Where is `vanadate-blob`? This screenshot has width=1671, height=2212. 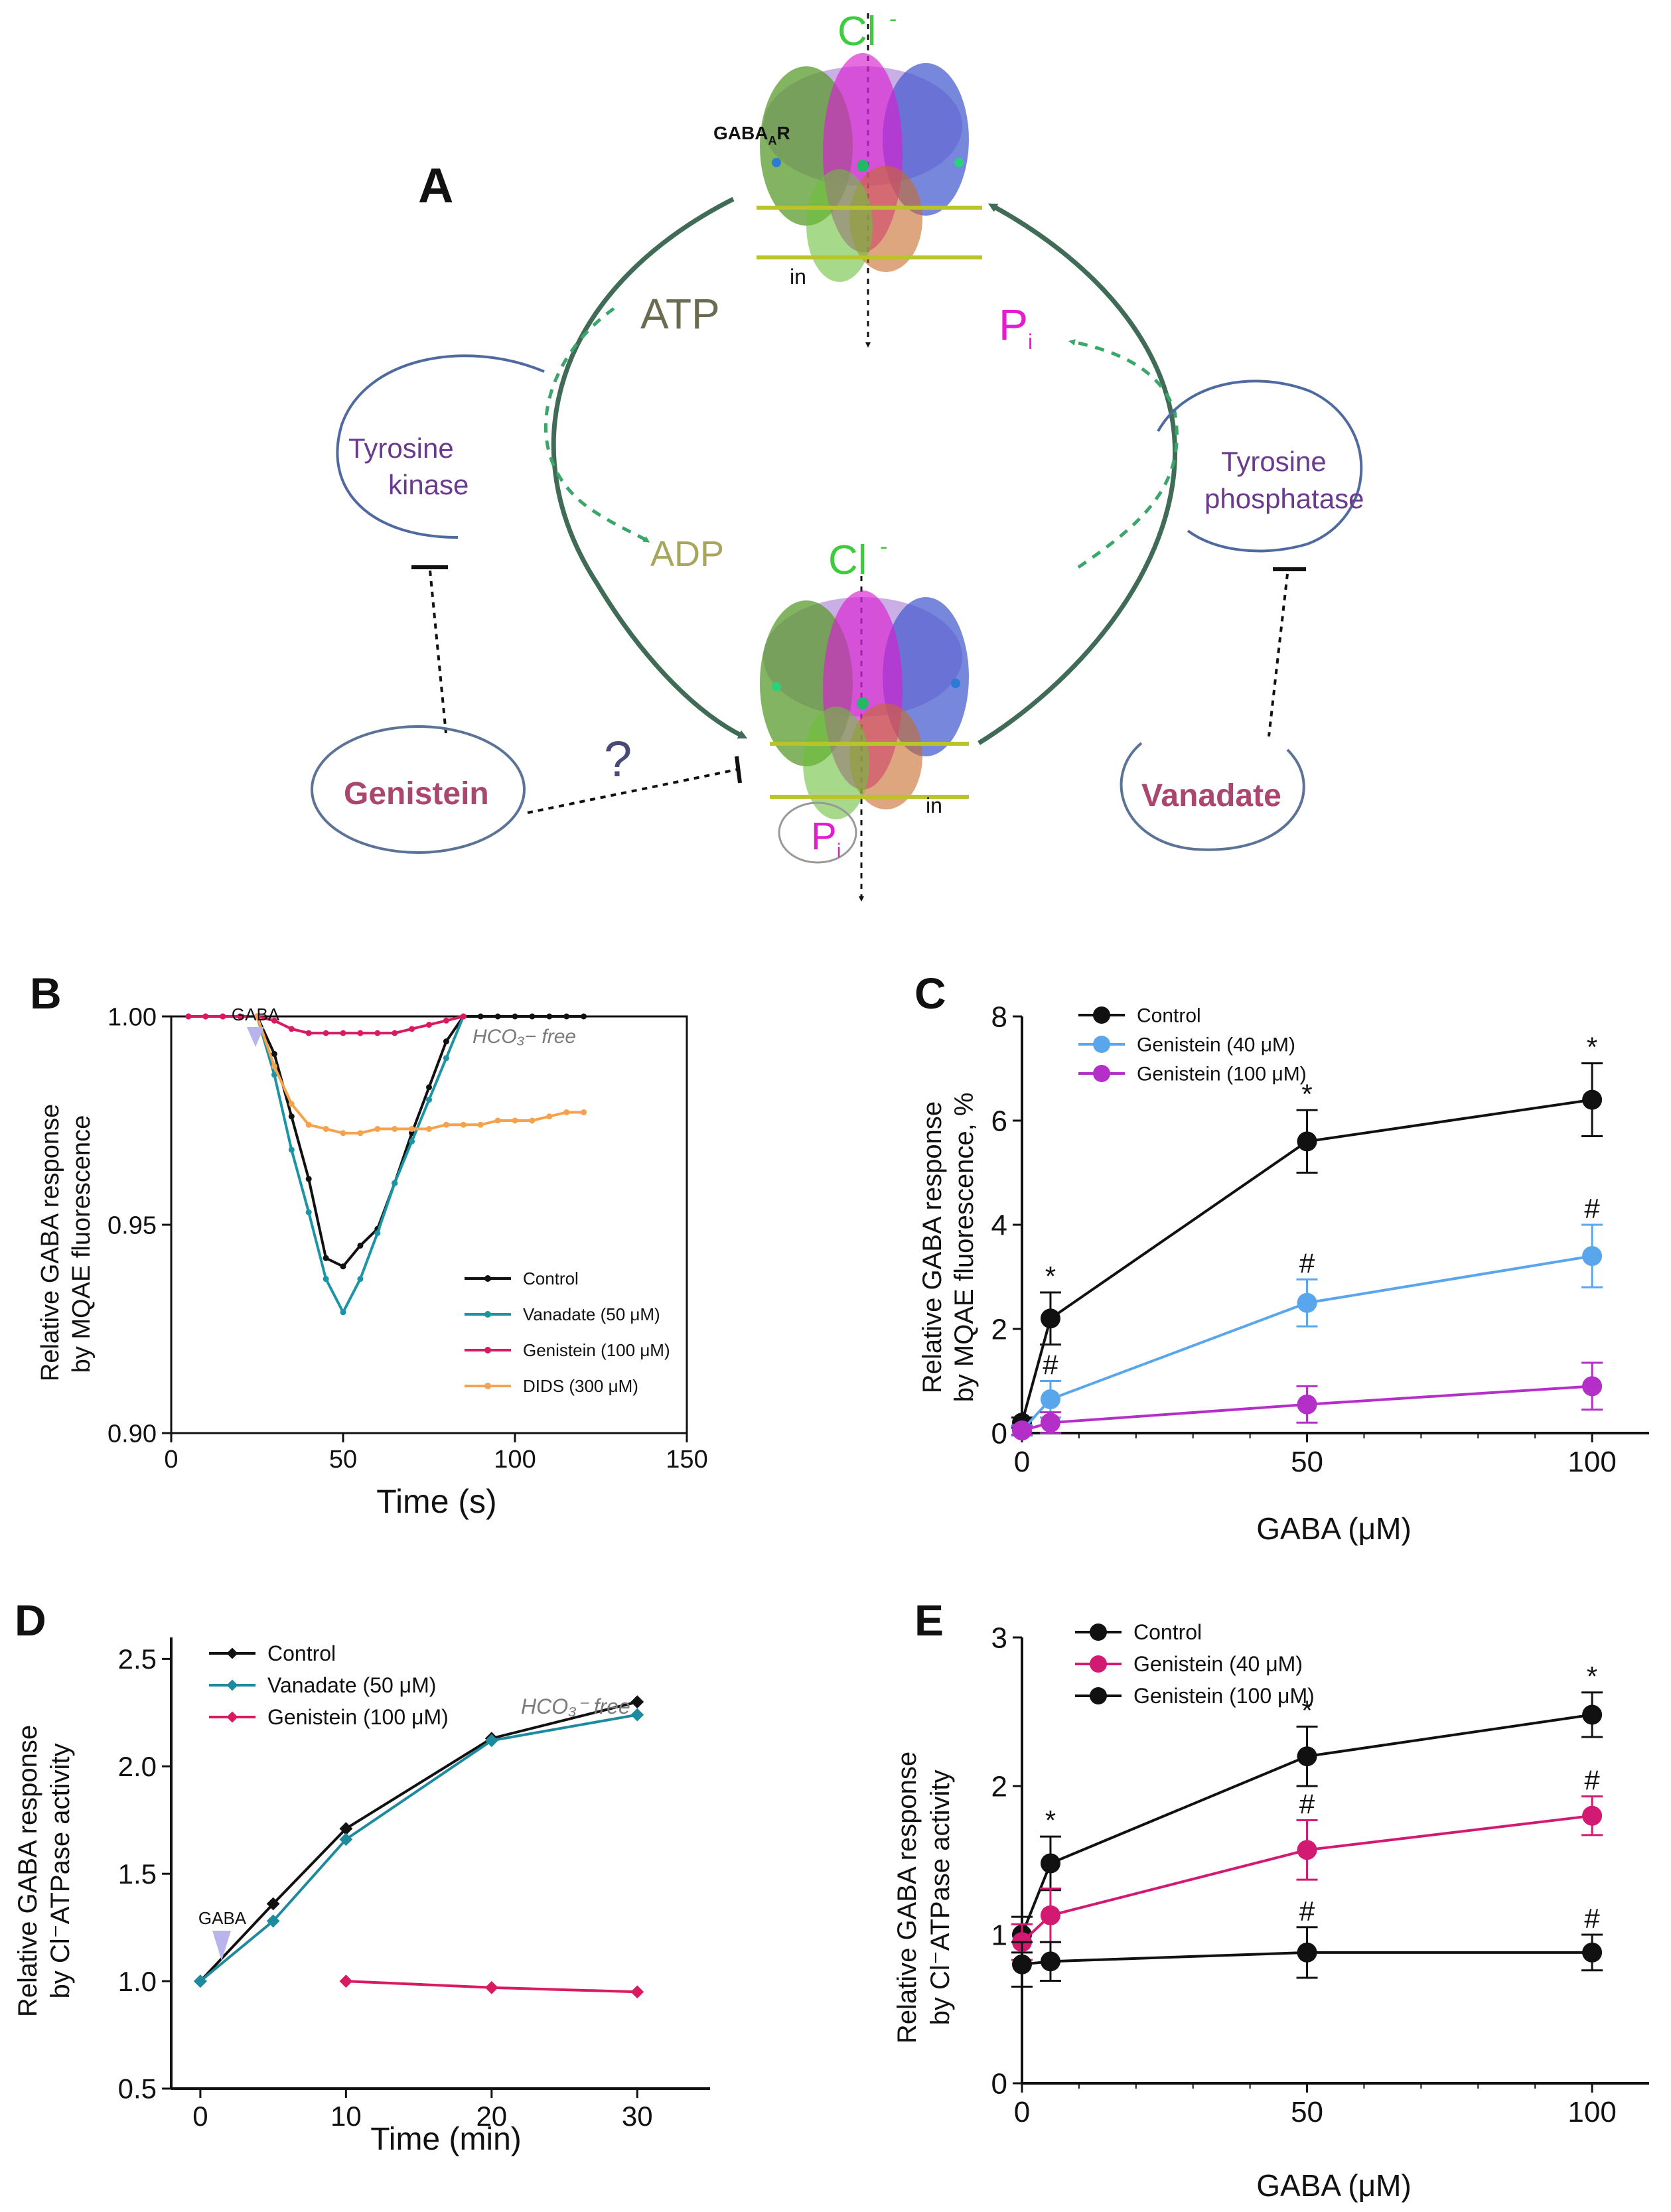
vanadate-blob is located at coordinates (1212, 796).